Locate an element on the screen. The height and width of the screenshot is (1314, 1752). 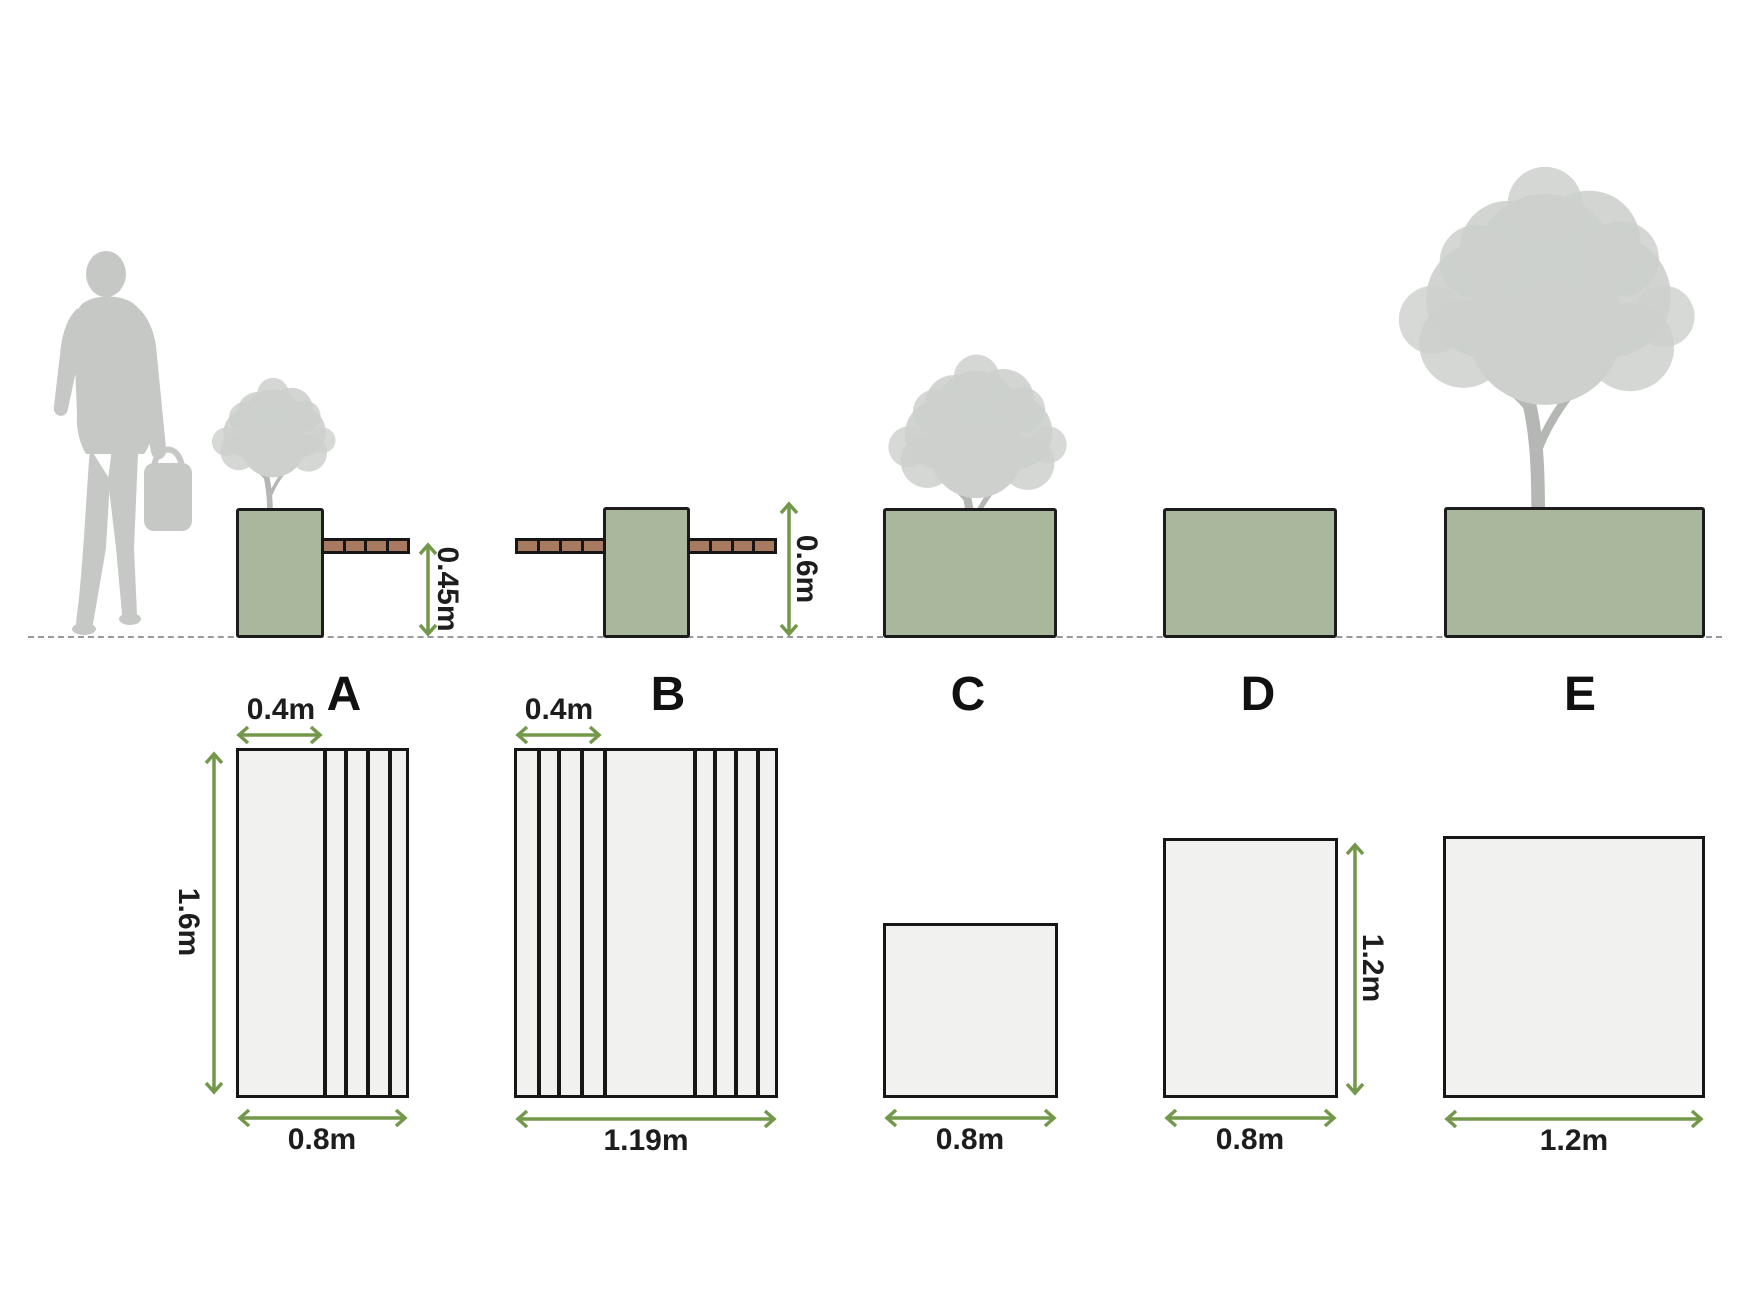
plan-view-c is located at coordinates (970, 1010).